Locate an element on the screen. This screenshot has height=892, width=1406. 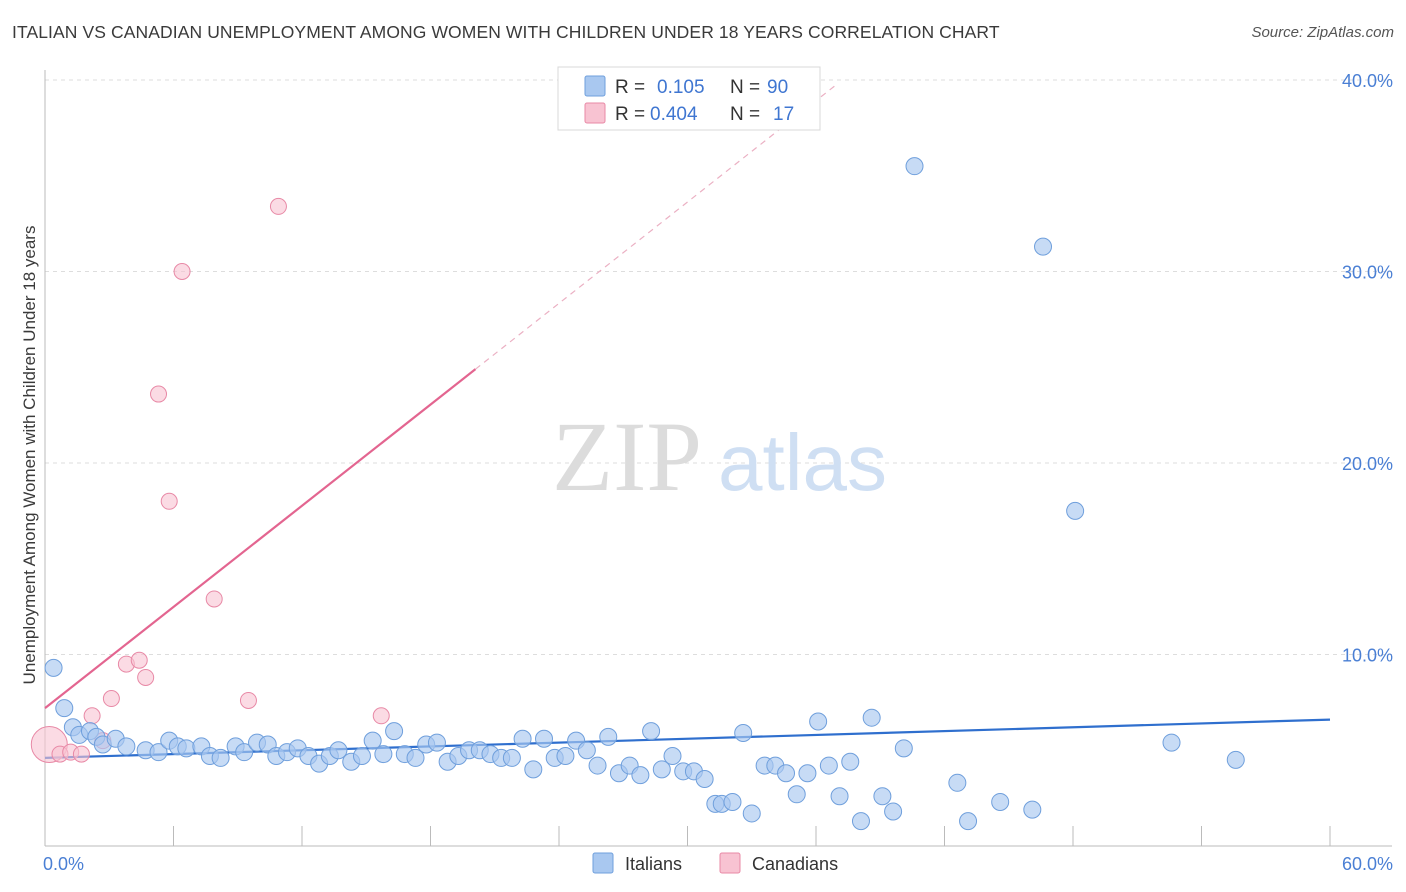
y-tick-label: 10.0% is located at coordinates (1367, 656).